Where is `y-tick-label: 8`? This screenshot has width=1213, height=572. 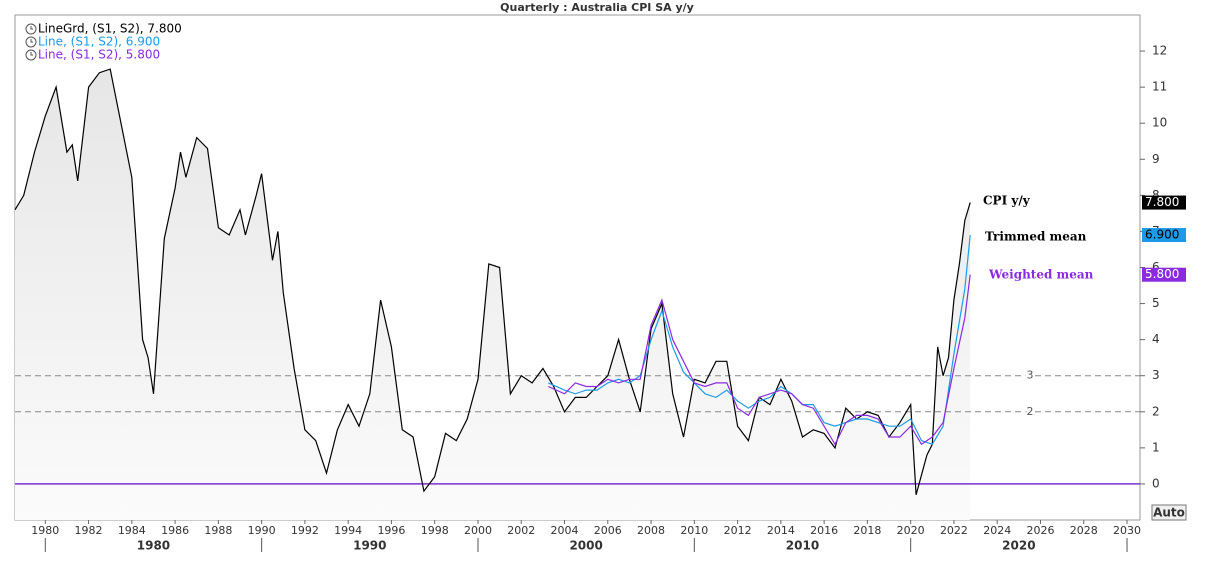
y-tick-label: 8 is located at coordinates (1156, 195).